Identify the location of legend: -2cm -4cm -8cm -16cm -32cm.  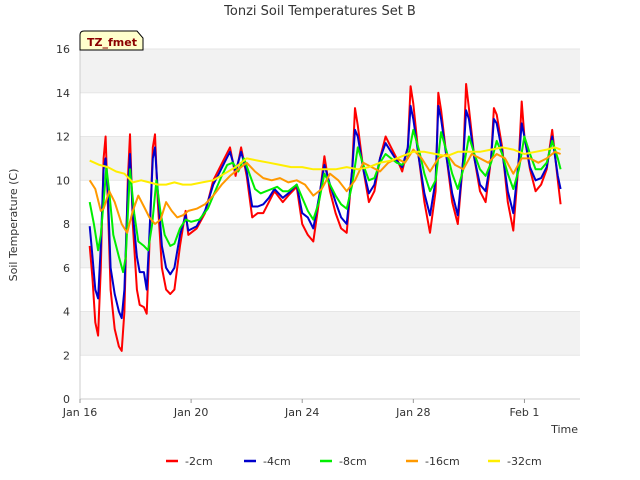
(354, 461).